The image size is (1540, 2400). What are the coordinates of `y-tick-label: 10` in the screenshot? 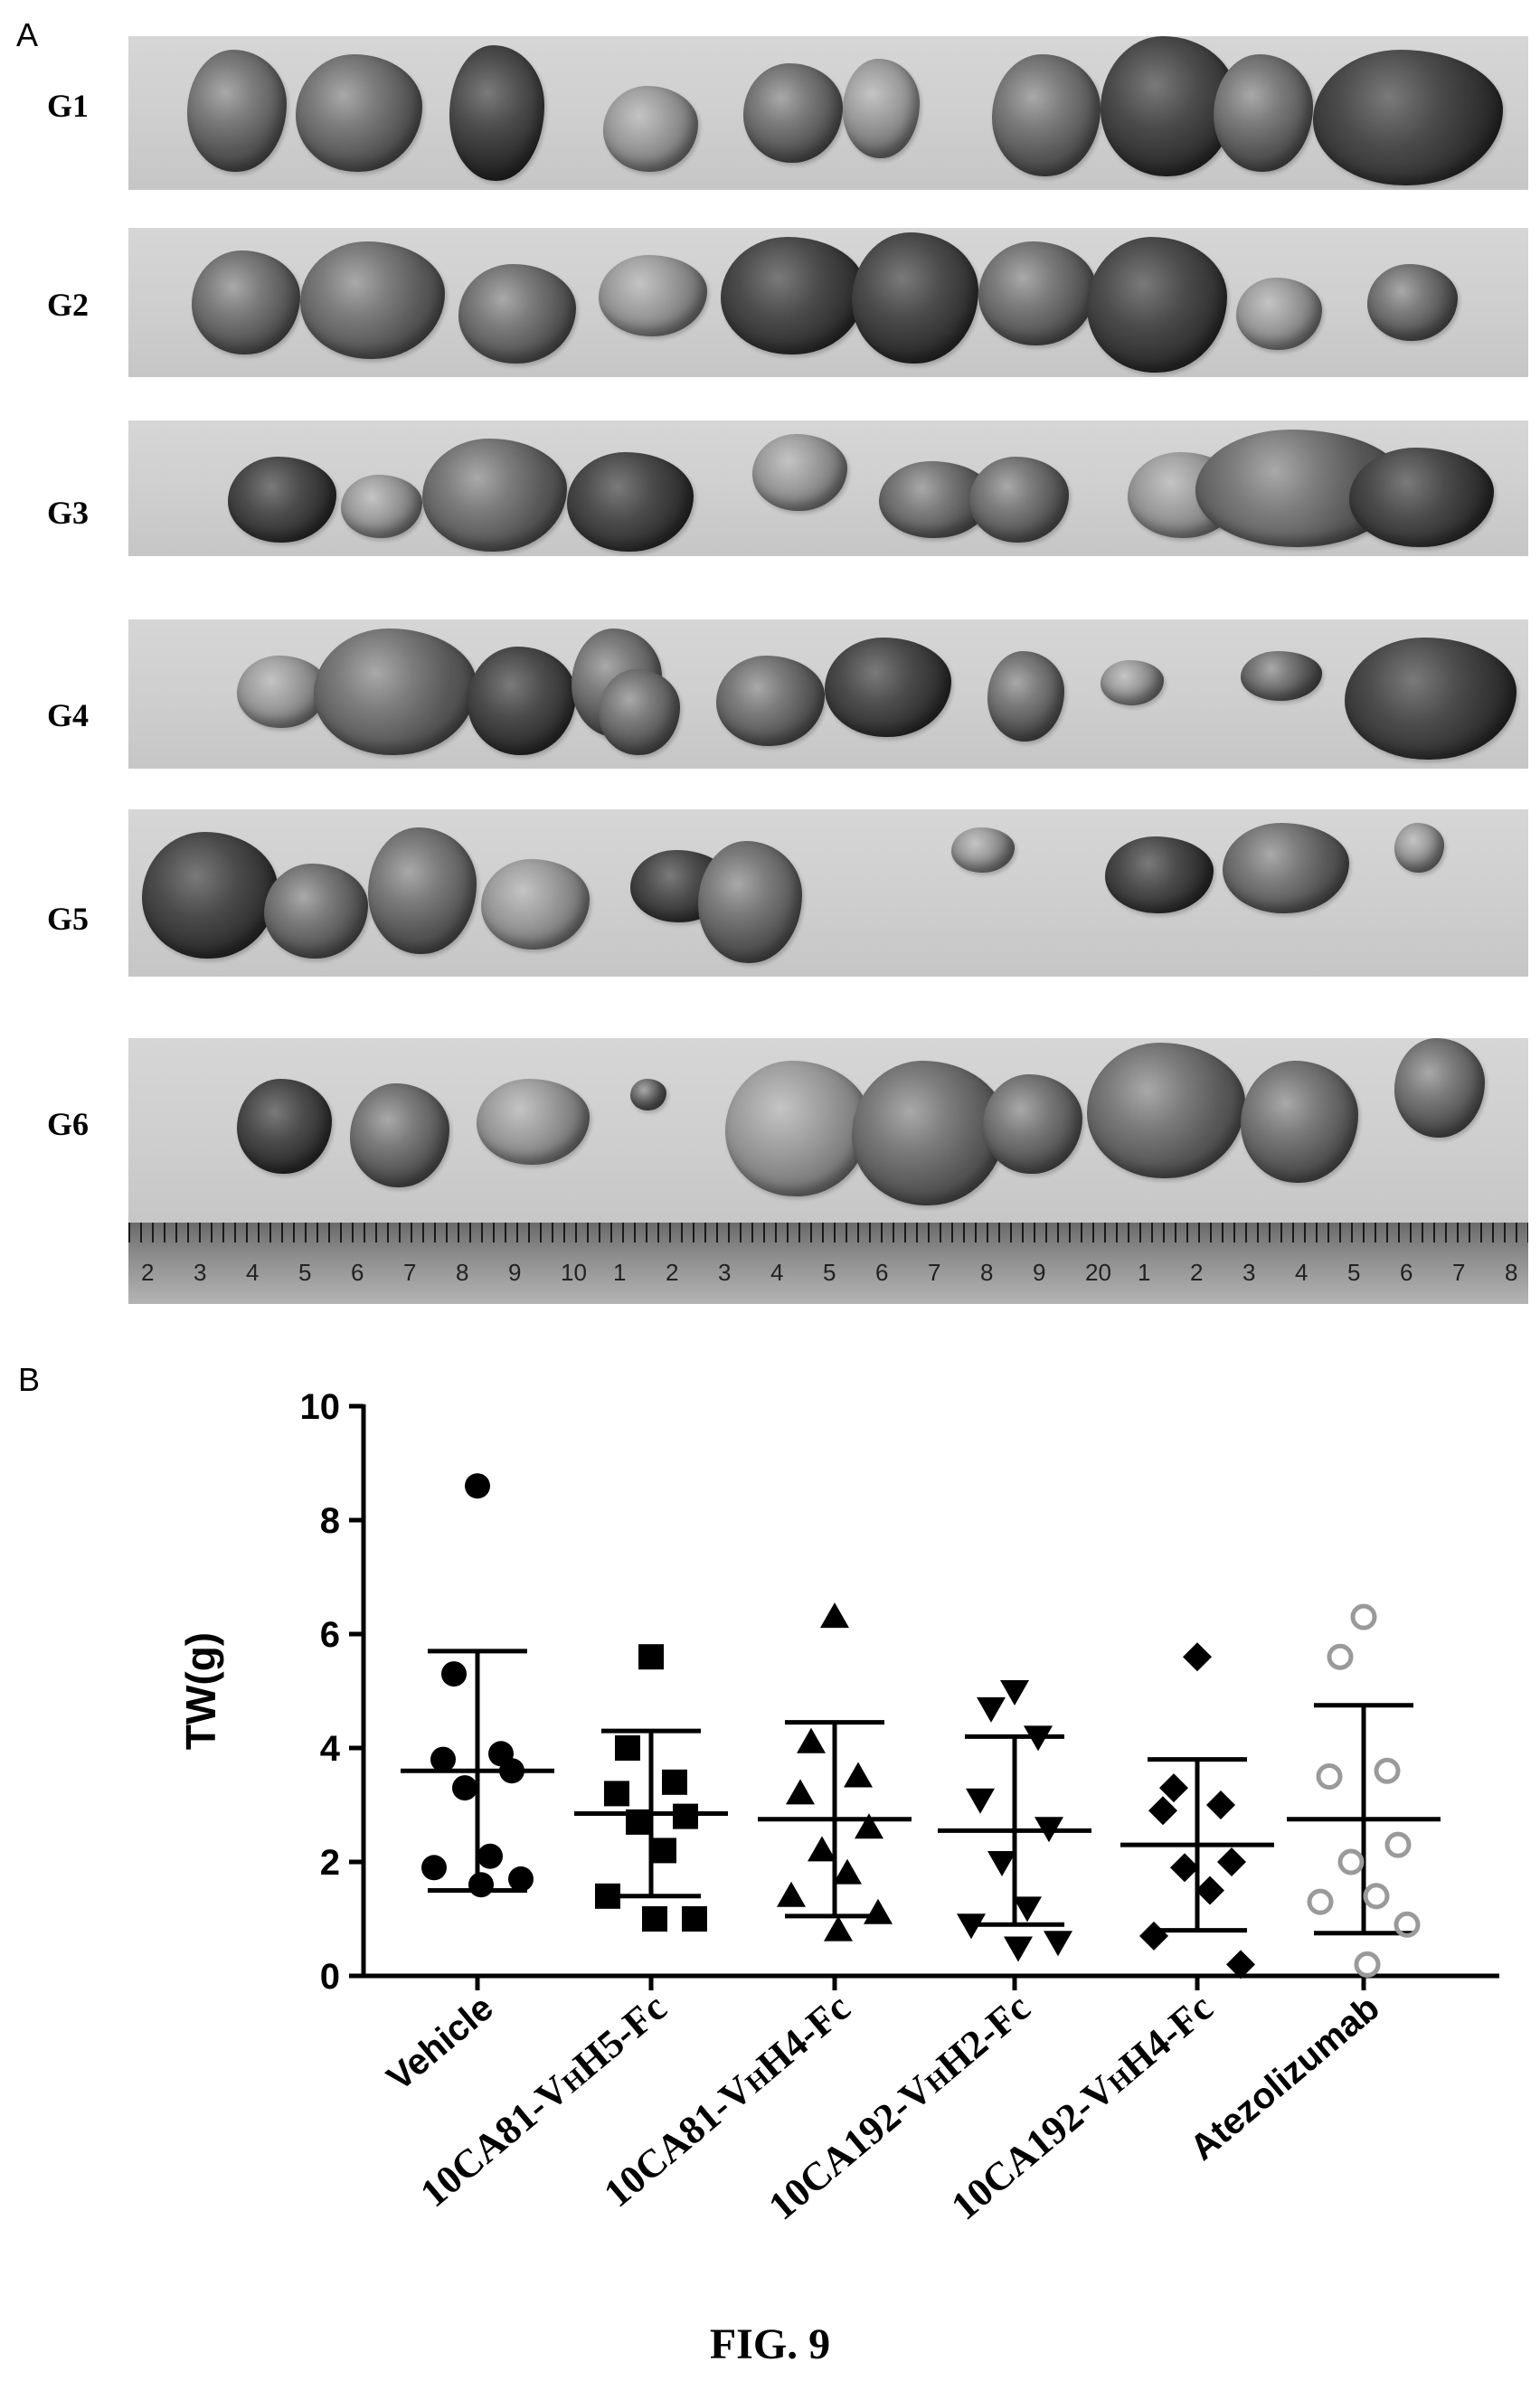 It's located at (320, 1407).